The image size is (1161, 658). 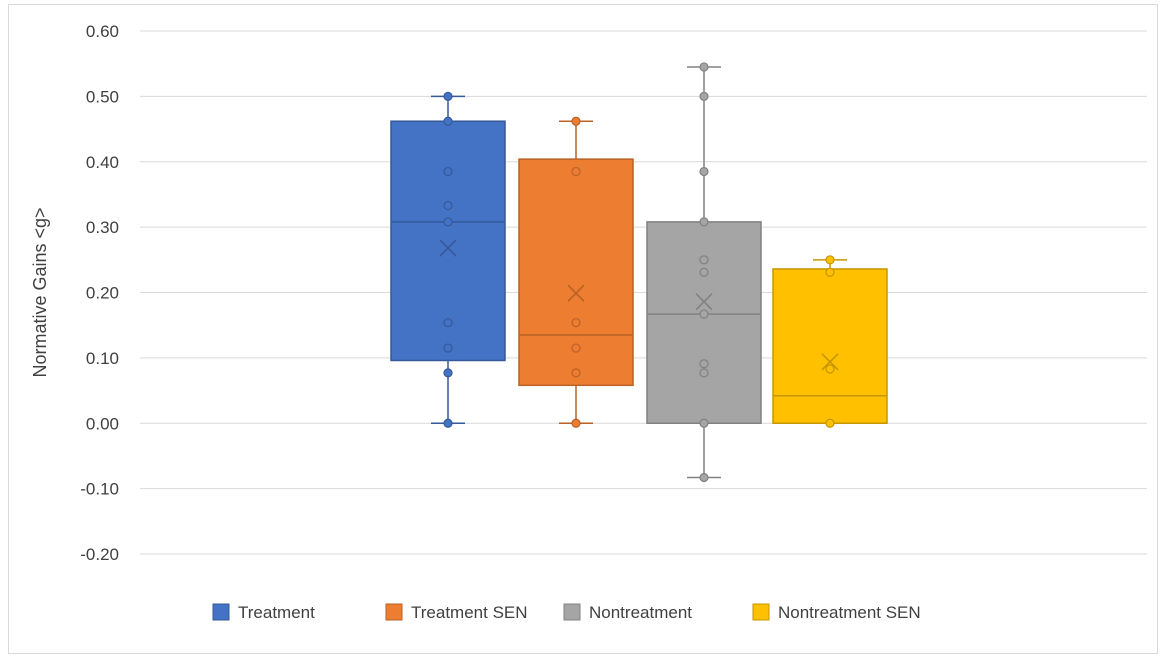 I want to click on y-tick-label: 0.20, so click(x=102, y=293).